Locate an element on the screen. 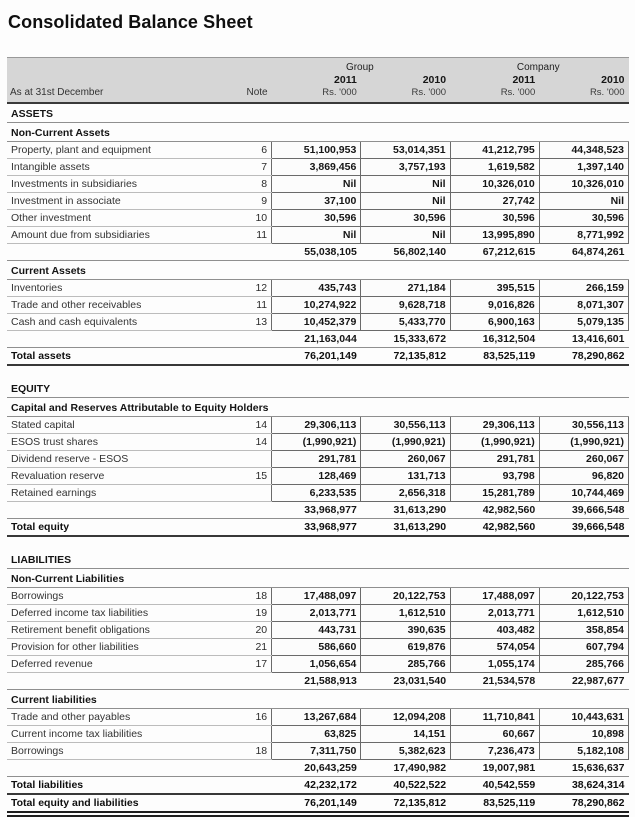 The image size is (635, 817). value-cell: 83,525,119 is located at coordinates (495, 805).